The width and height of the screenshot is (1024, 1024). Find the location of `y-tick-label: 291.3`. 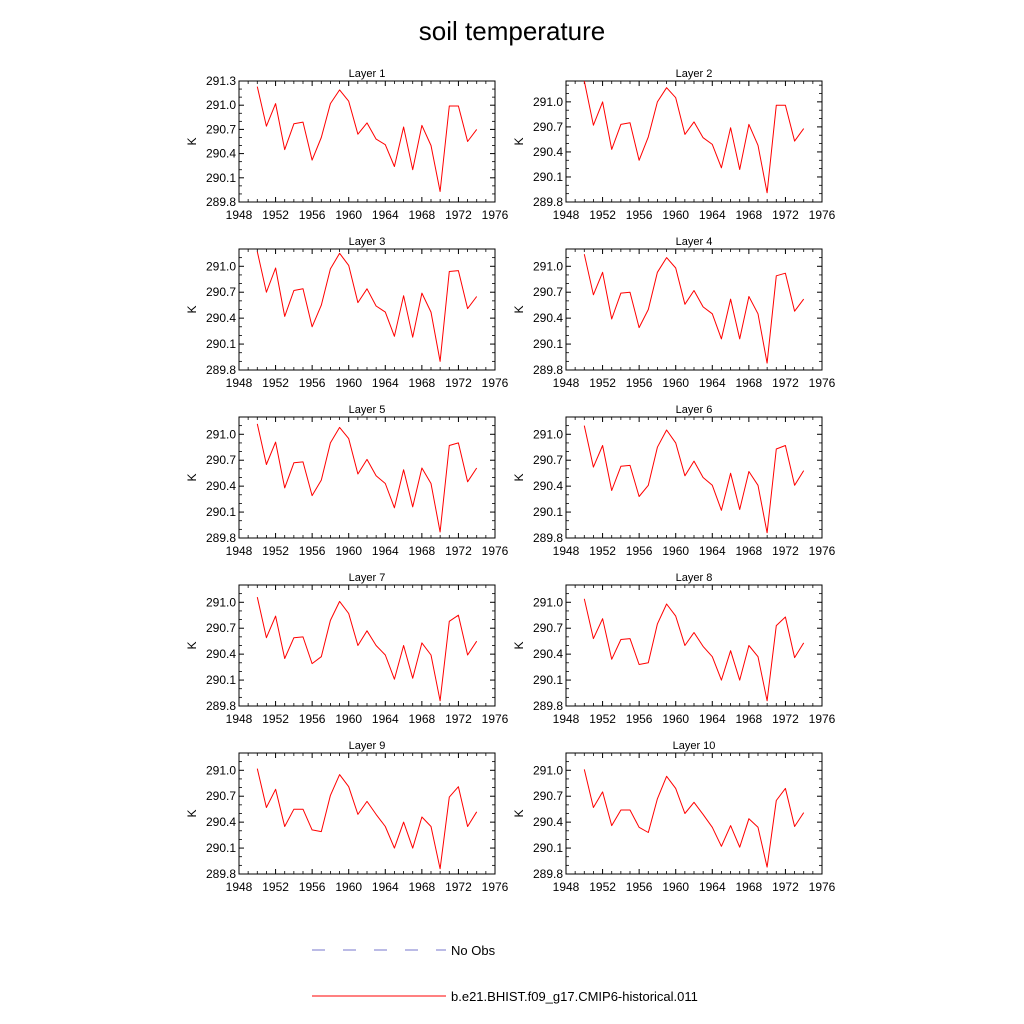

y-tick-label: 291.3 is located at coordinates (221, 81).